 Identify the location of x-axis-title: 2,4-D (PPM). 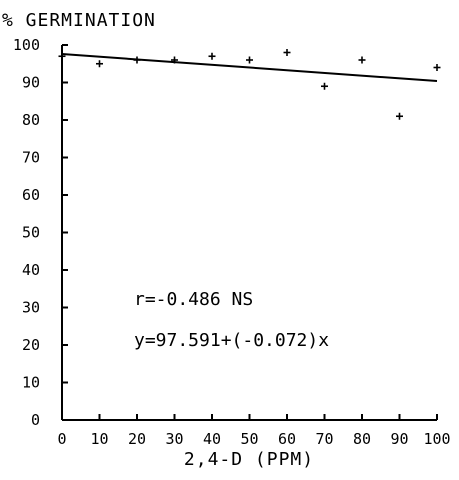
(249, 459).